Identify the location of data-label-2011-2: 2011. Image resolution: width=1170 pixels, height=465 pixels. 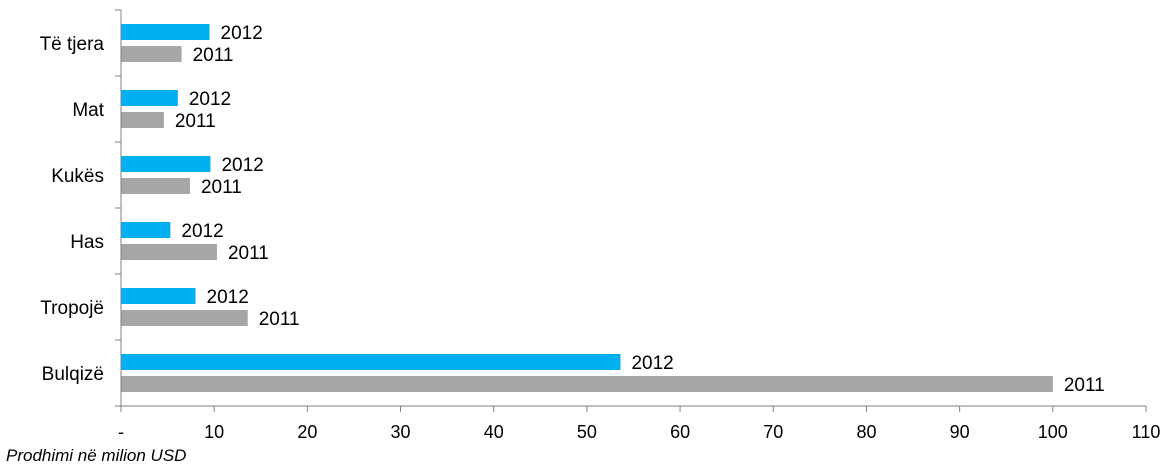
(279, 319).